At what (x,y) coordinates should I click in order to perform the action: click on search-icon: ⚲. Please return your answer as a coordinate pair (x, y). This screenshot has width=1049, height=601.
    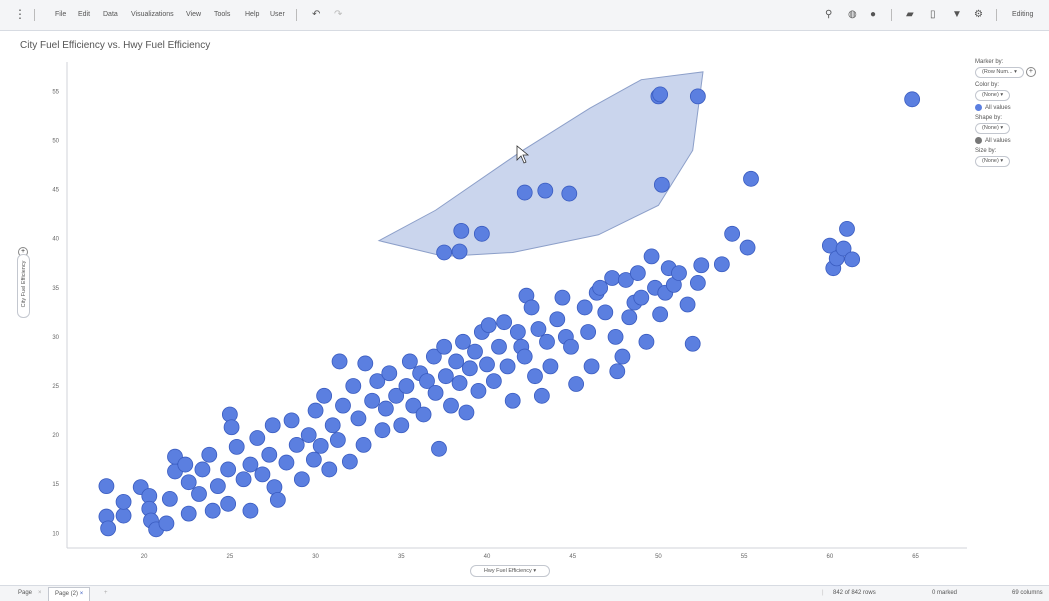
    Looking at the image, I should click on (829, 14).